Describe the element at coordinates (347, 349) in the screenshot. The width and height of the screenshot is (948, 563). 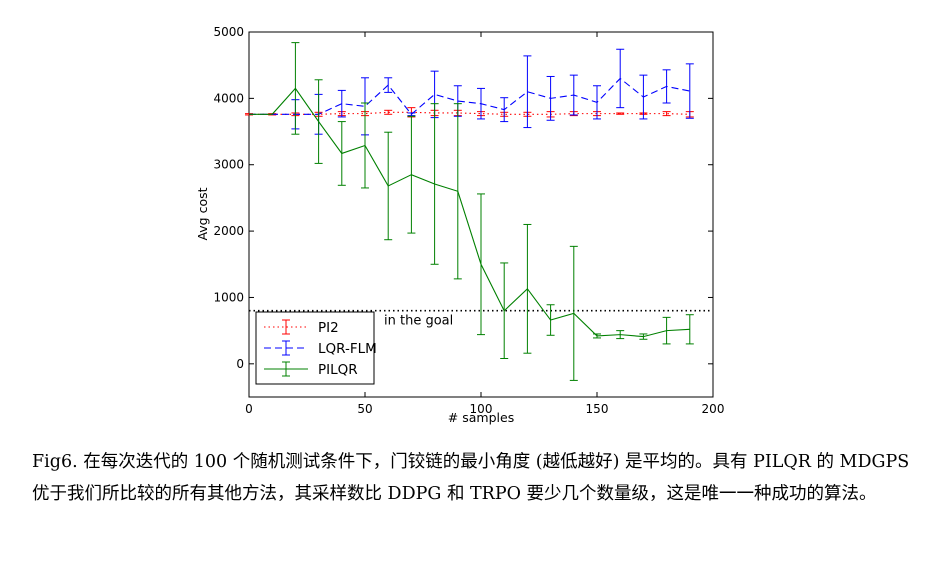
I see `legend-label-lqr-flm: LQR-FLM` at that location.